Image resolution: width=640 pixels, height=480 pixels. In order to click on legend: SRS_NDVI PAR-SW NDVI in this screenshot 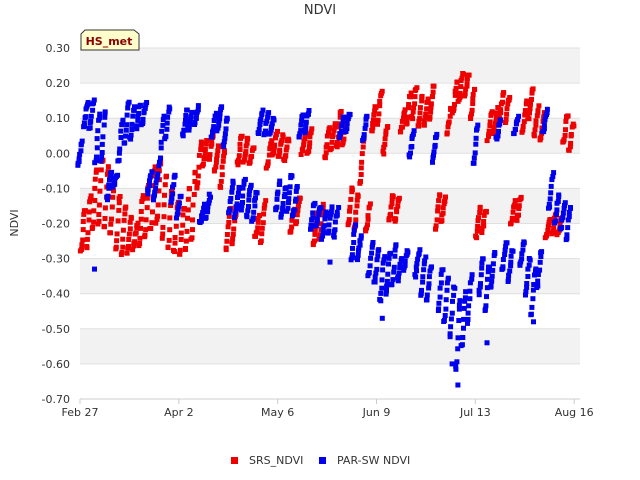, I will do `click(320, 460)`.